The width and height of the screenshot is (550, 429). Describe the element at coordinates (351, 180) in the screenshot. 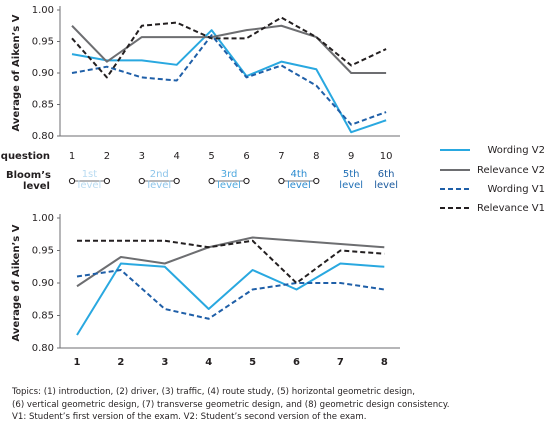

I see `bloom-level: 5th level` at that location.